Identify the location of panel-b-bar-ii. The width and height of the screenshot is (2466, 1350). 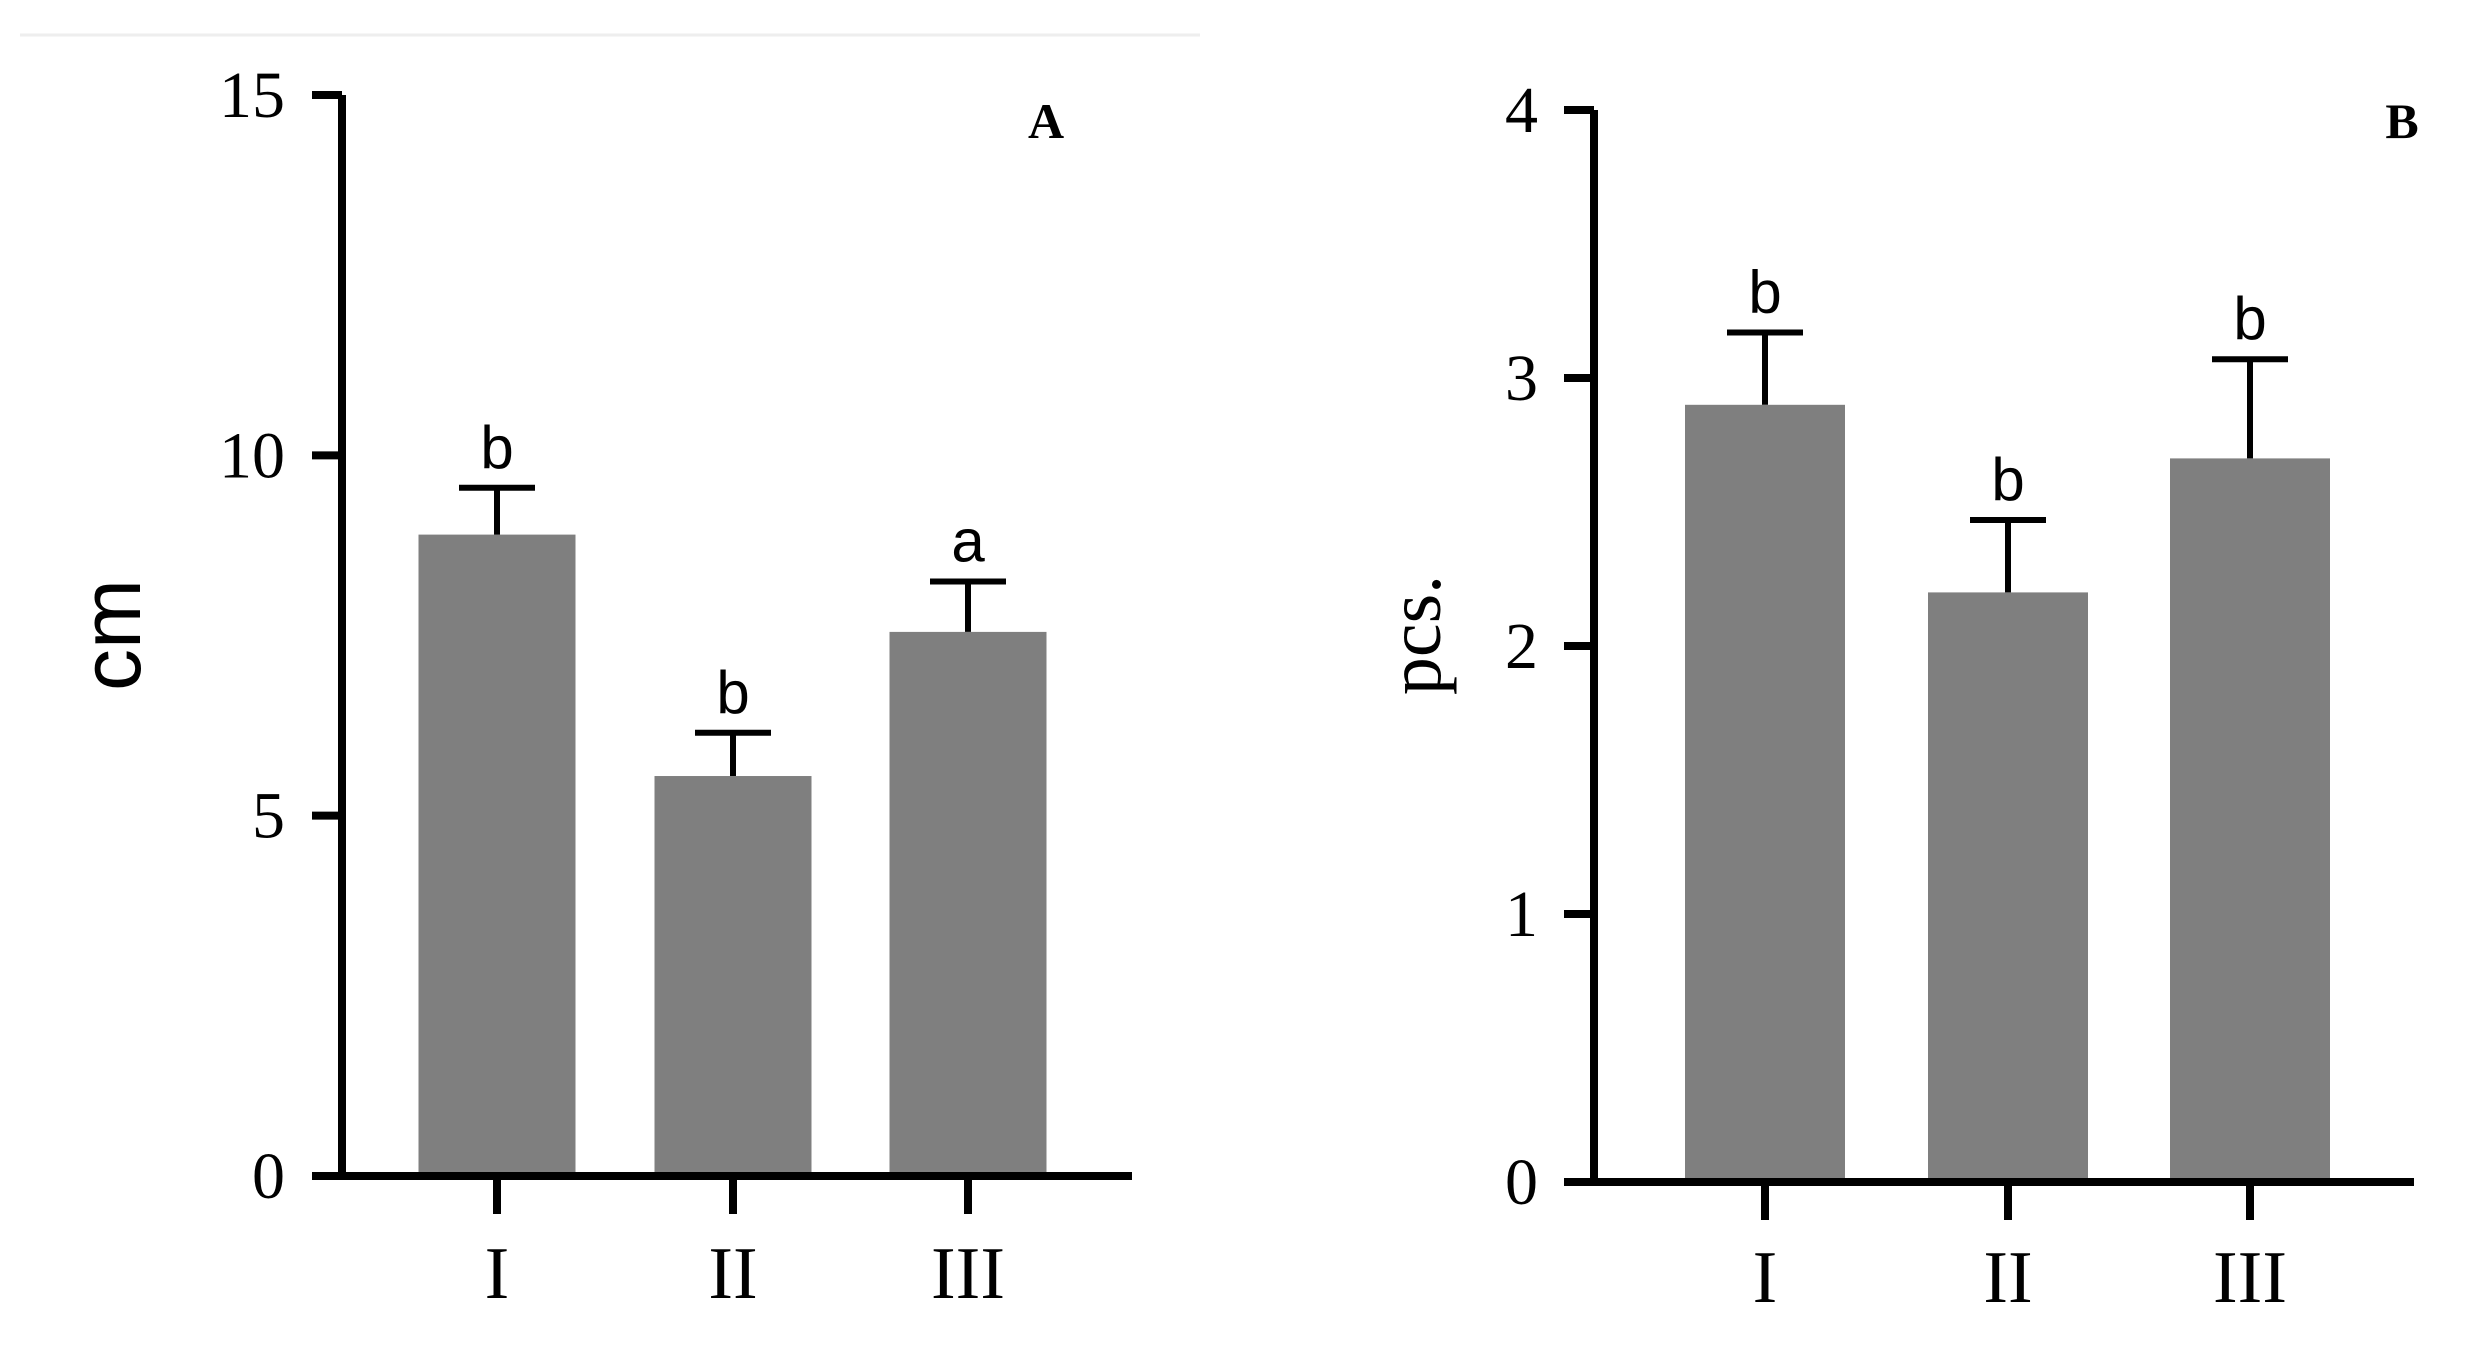
(2008, 887).